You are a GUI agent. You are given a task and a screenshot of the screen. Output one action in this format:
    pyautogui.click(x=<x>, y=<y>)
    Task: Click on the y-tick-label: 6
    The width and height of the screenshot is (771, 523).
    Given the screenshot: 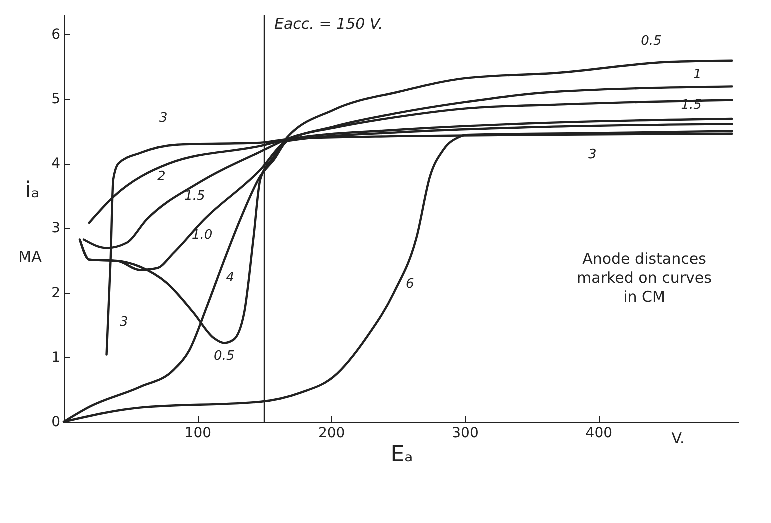 What is the action you would take?
    pyautogui.click(x=56, y=34)
    